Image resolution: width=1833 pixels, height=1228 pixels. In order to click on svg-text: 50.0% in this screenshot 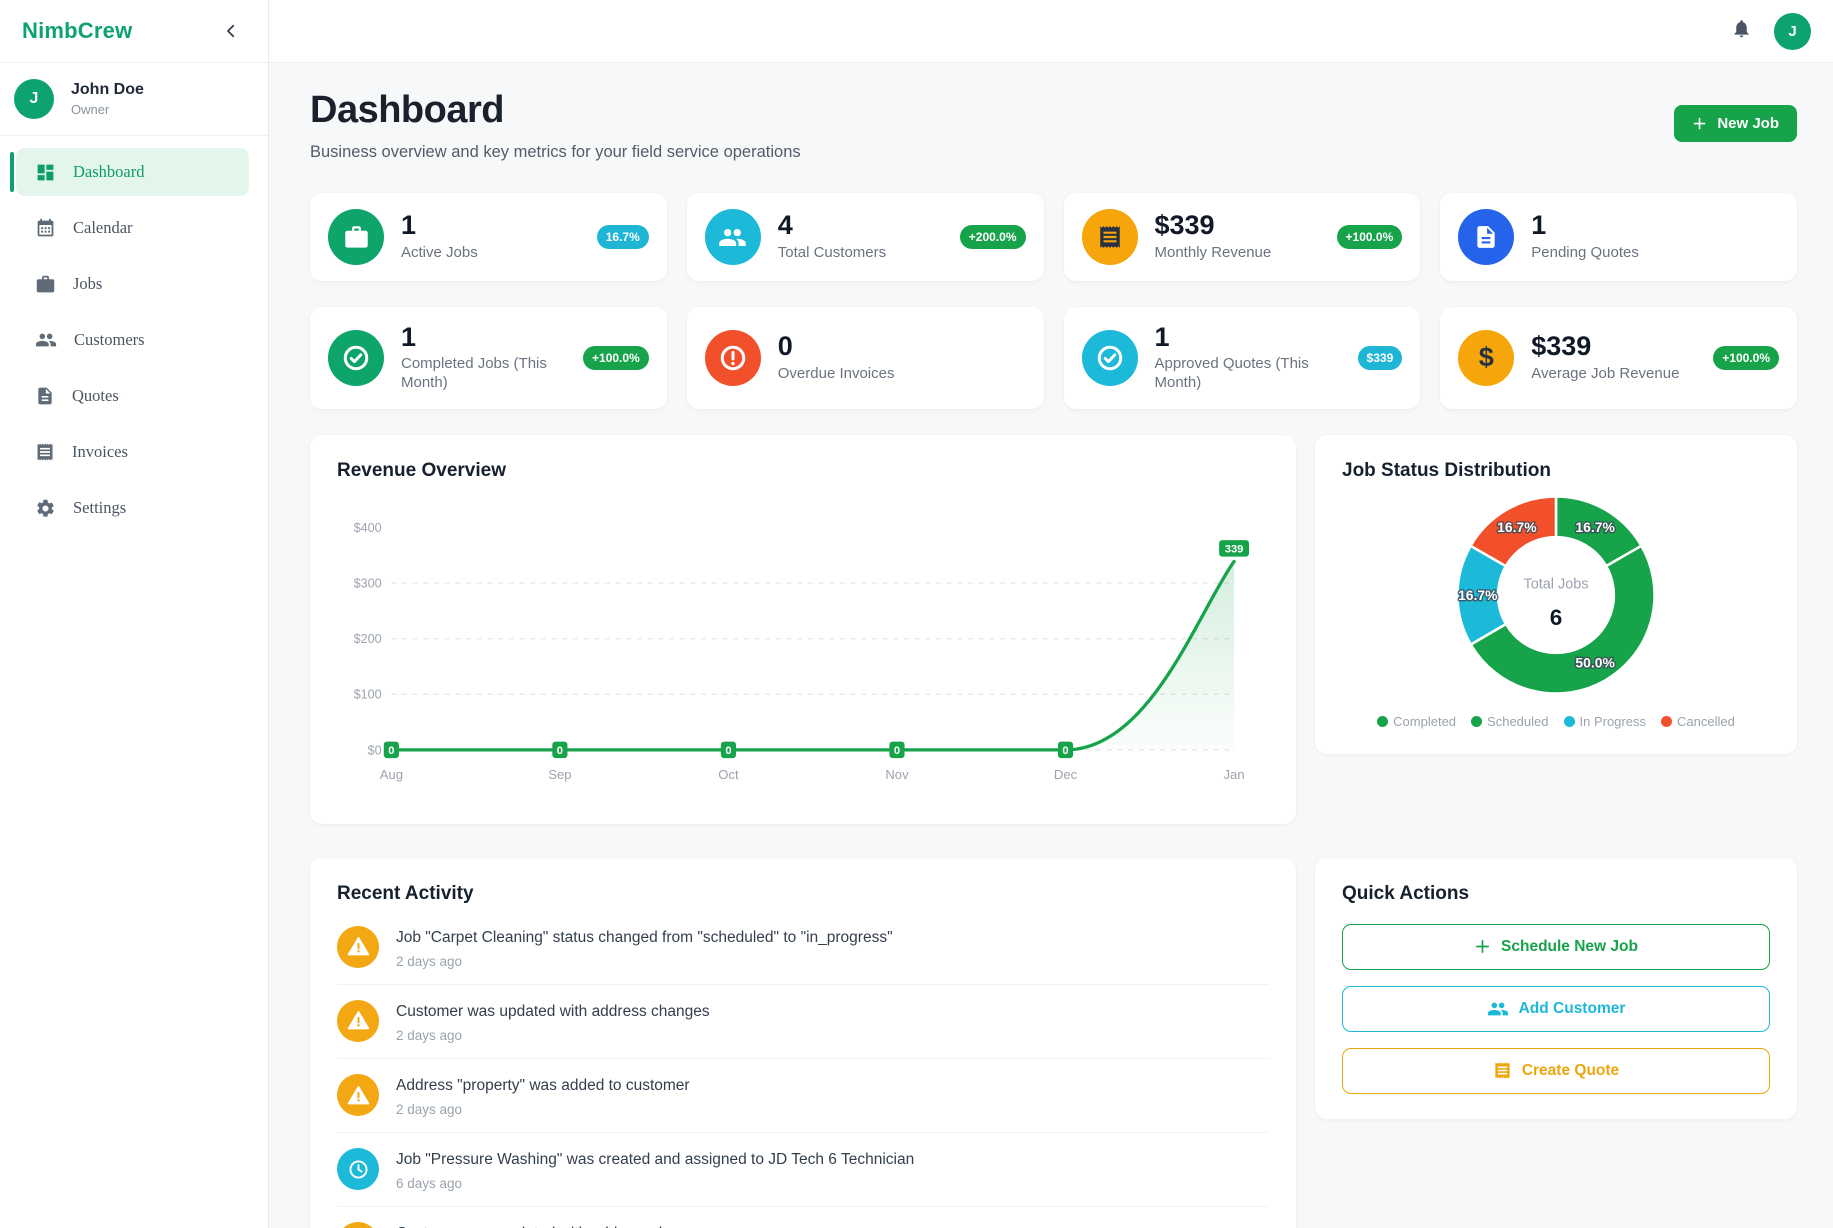, I will do `click(1594, 662)`.